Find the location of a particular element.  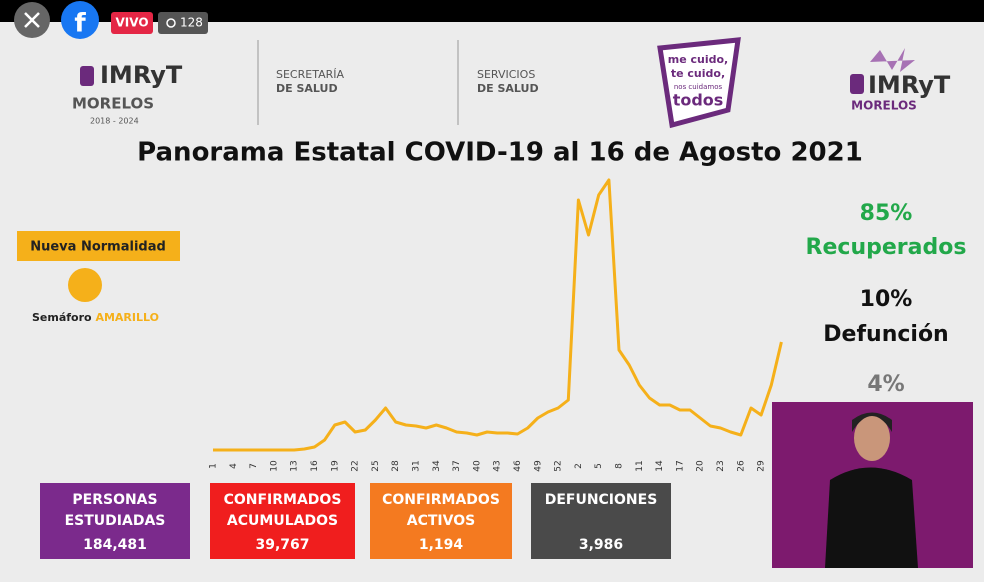

x-tick-label: 46 is located at coordinates (518, 466).